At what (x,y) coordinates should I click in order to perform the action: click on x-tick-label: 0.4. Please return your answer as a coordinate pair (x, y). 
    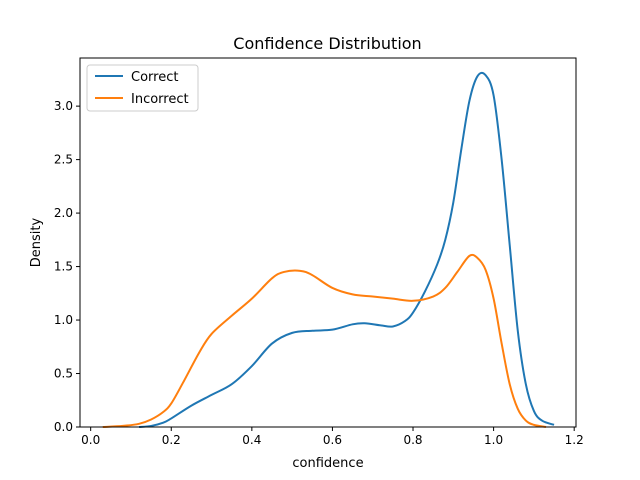
    Looking at the image, I should click on (251, 440).